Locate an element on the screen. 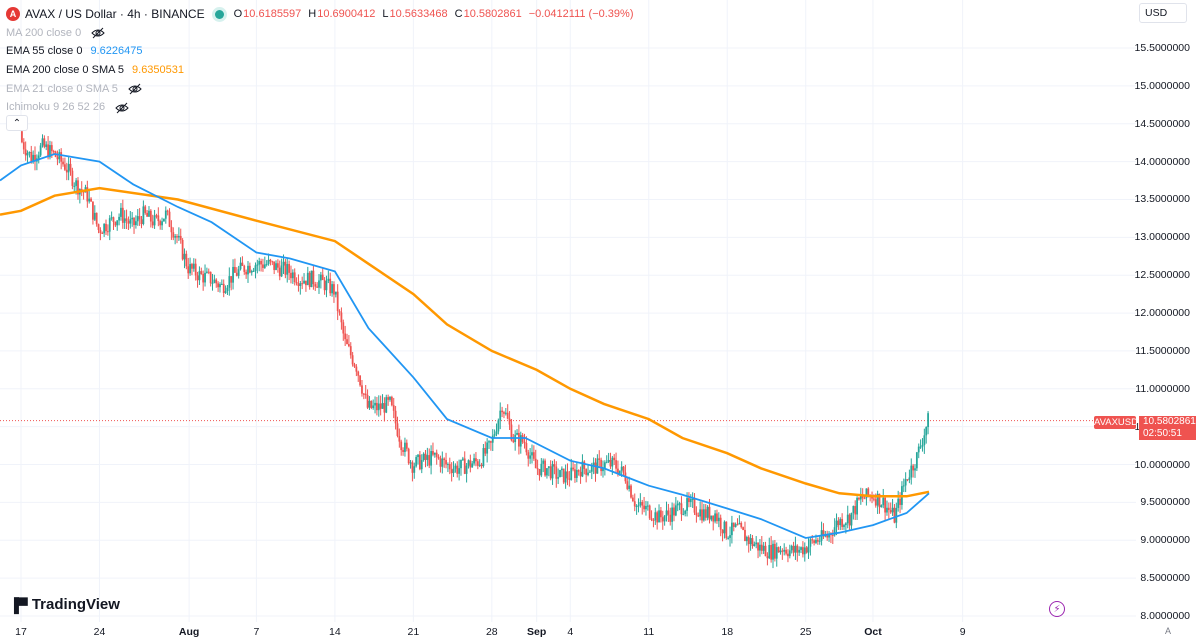 The image size is (1196, 638). y-tick-label: 15.0000000 is located at coordinates (1162, 85).